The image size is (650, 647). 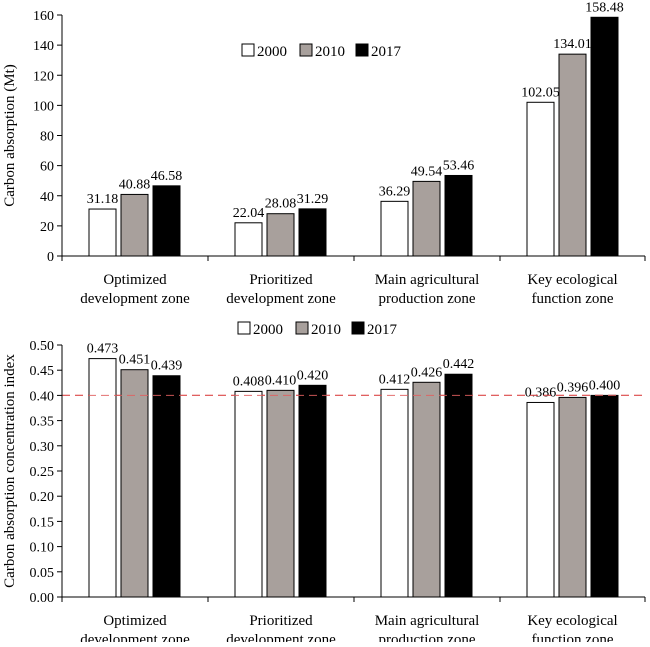 I want to click on data-label: 36.29, so click(x=395, y=191).